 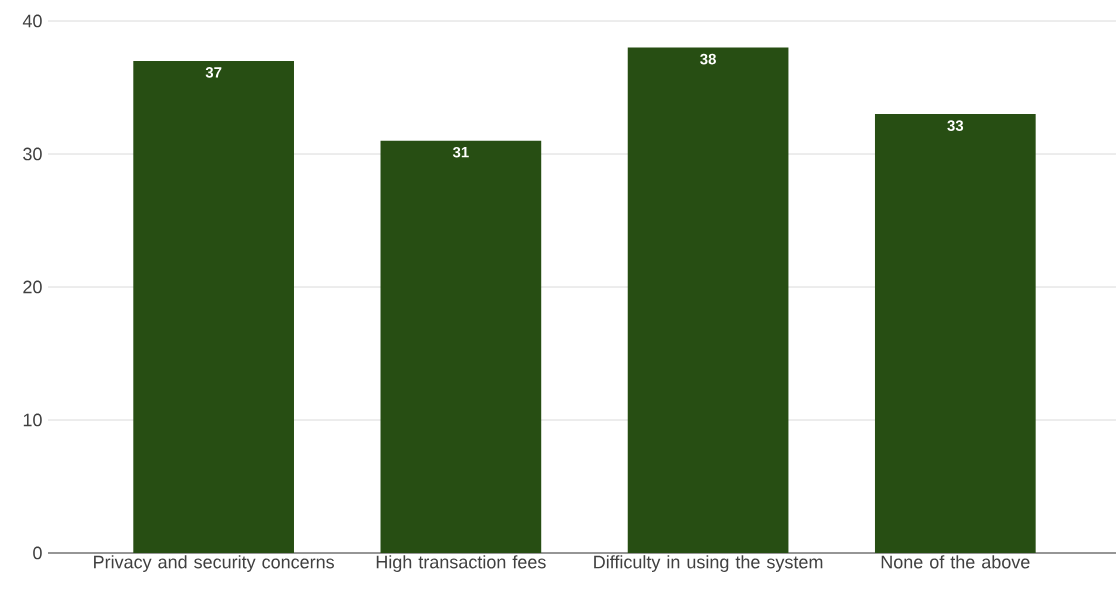 I want to click on y-tick-label: 0, so click(x=37, y=553).